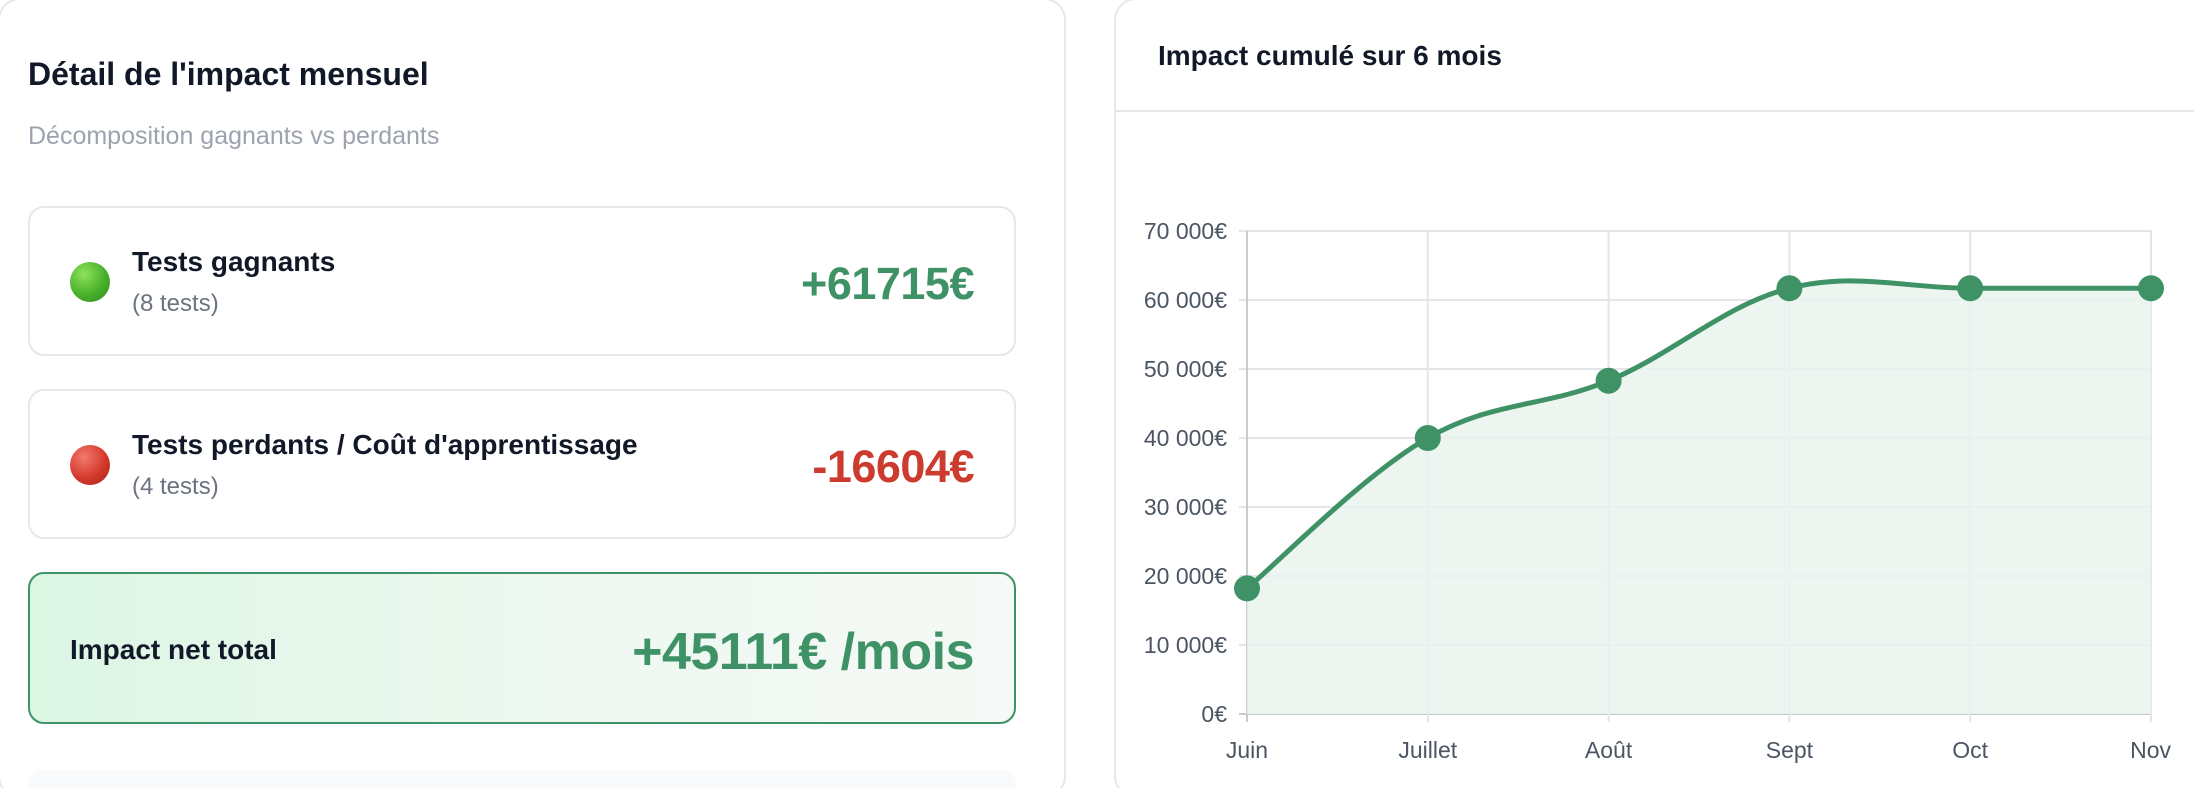  What do you see at coordinates (234, 261) in the screenshot?
I see `winning-tests-label: Tests gagnants` at bounding box center [234, 261].